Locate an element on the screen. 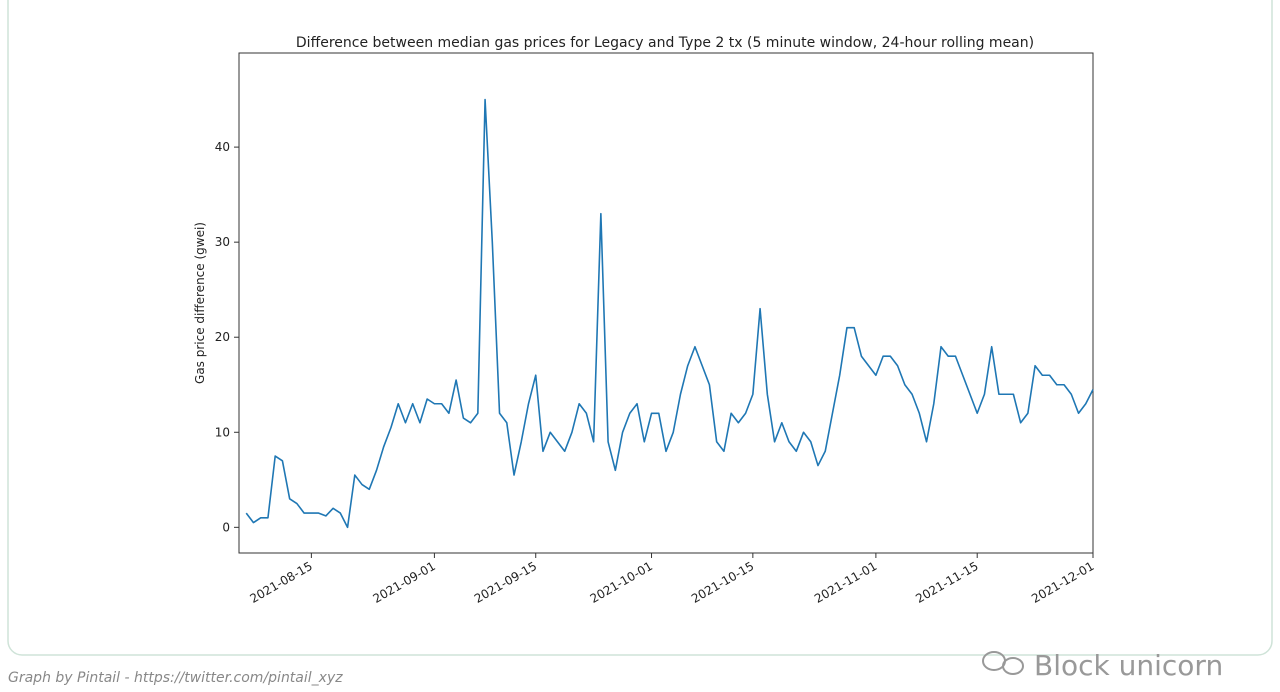  y-tick-label: 40 is located at coordinates (222, 147).